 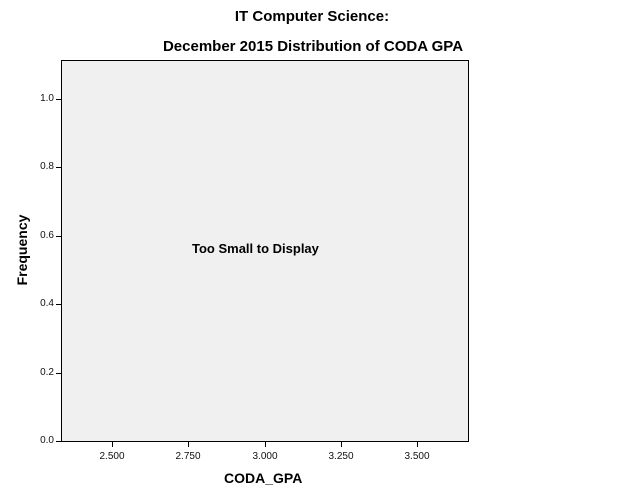 What do you see at coordinates (22, 250) in the screenshot?
I see `y-axis-title: Frequency` at bounding box center [22, 250].